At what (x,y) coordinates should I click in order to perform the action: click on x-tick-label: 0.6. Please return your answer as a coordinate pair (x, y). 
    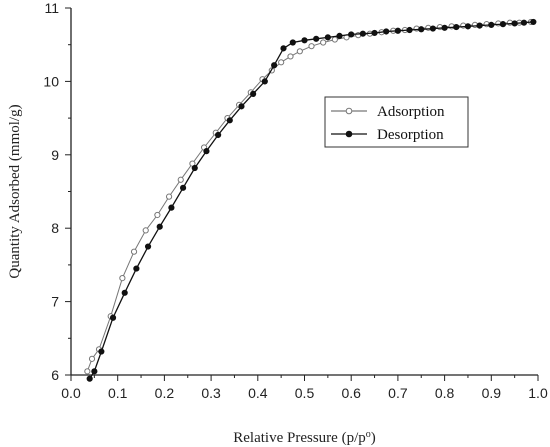
    Looking at the image, I should click on (351, 393).